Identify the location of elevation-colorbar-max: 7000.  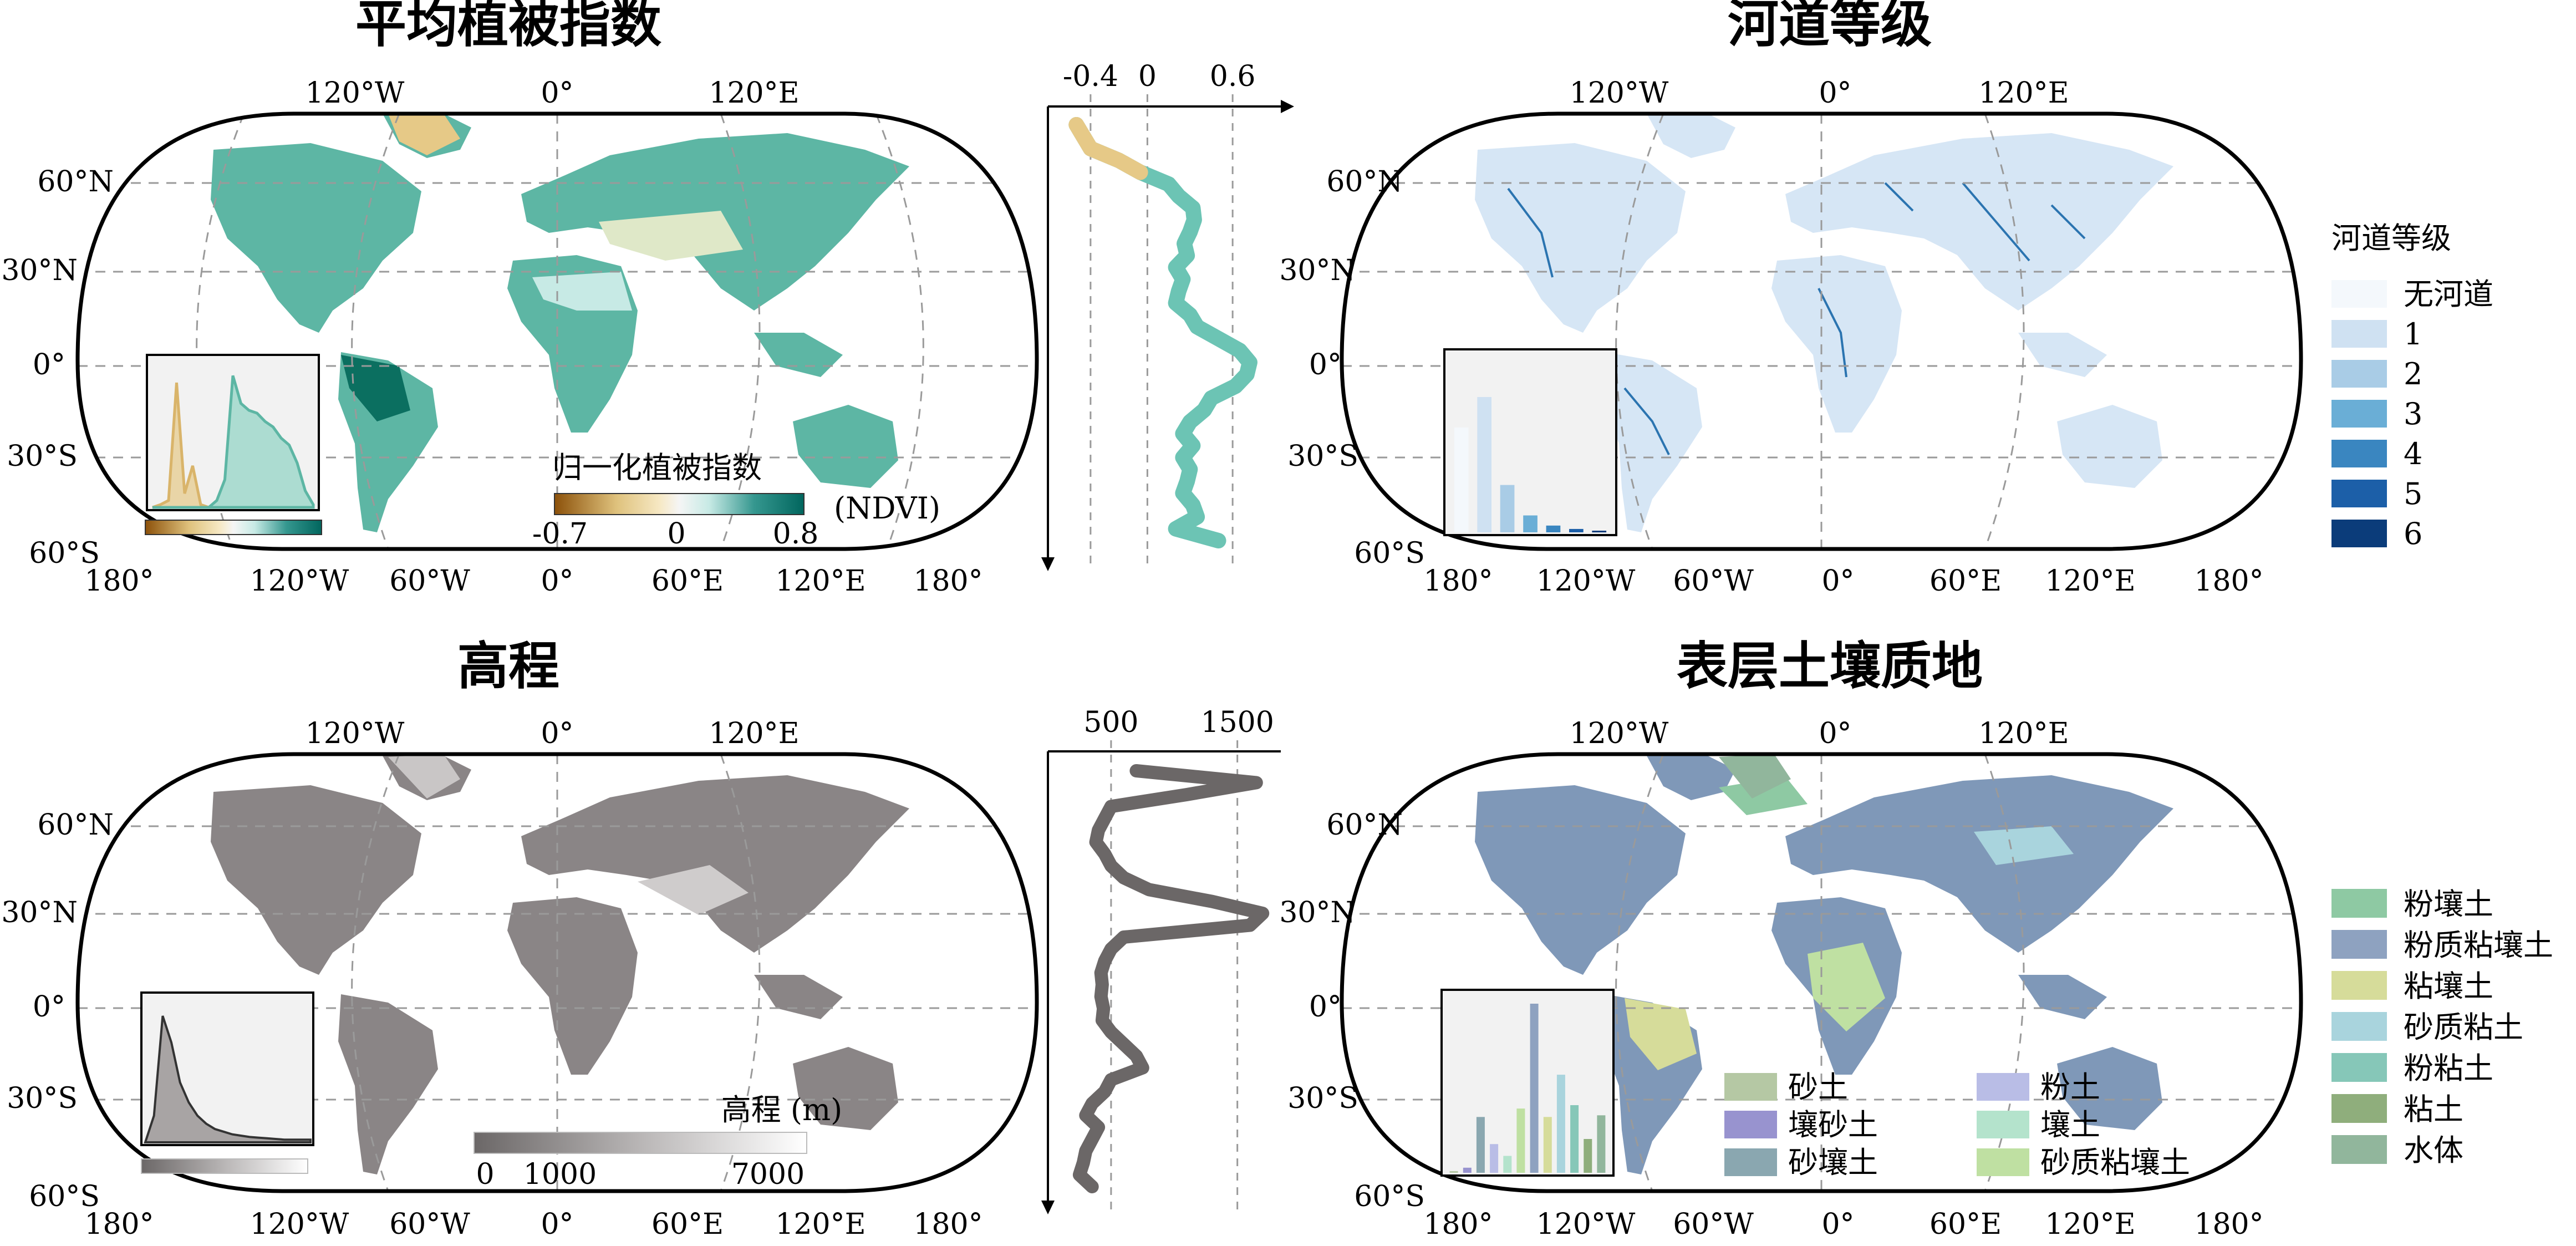
(768, 1174).